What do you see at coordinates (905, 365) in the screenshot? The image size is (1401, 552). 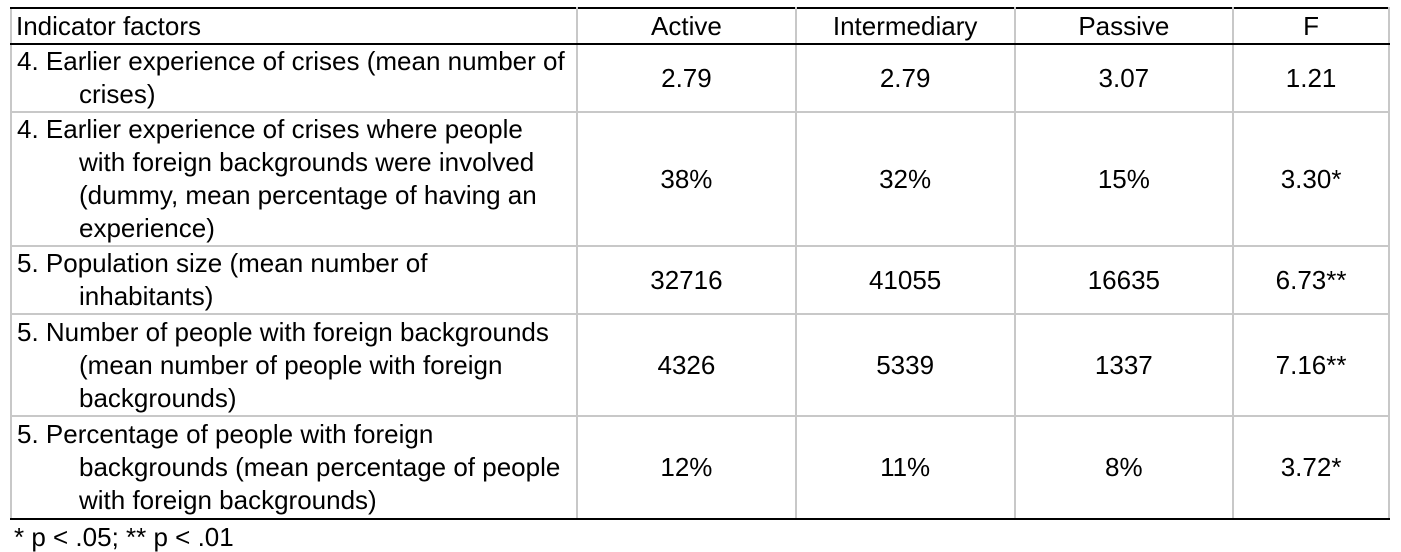 I see `value-cell: 5339` at bounding box center [905, 365].